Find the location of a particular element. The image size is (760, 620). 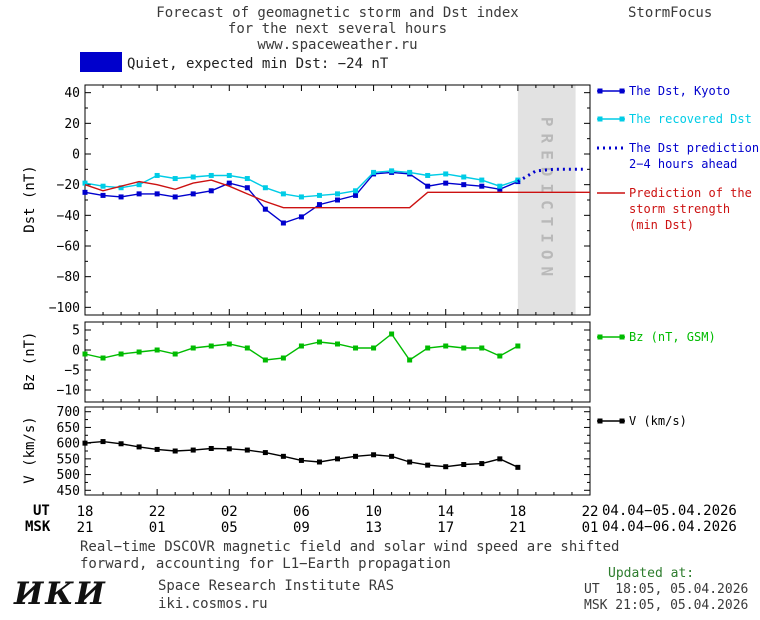

legend-dst-prediction-label-line1: The Dst prediction is located at coordinates (694, 148).